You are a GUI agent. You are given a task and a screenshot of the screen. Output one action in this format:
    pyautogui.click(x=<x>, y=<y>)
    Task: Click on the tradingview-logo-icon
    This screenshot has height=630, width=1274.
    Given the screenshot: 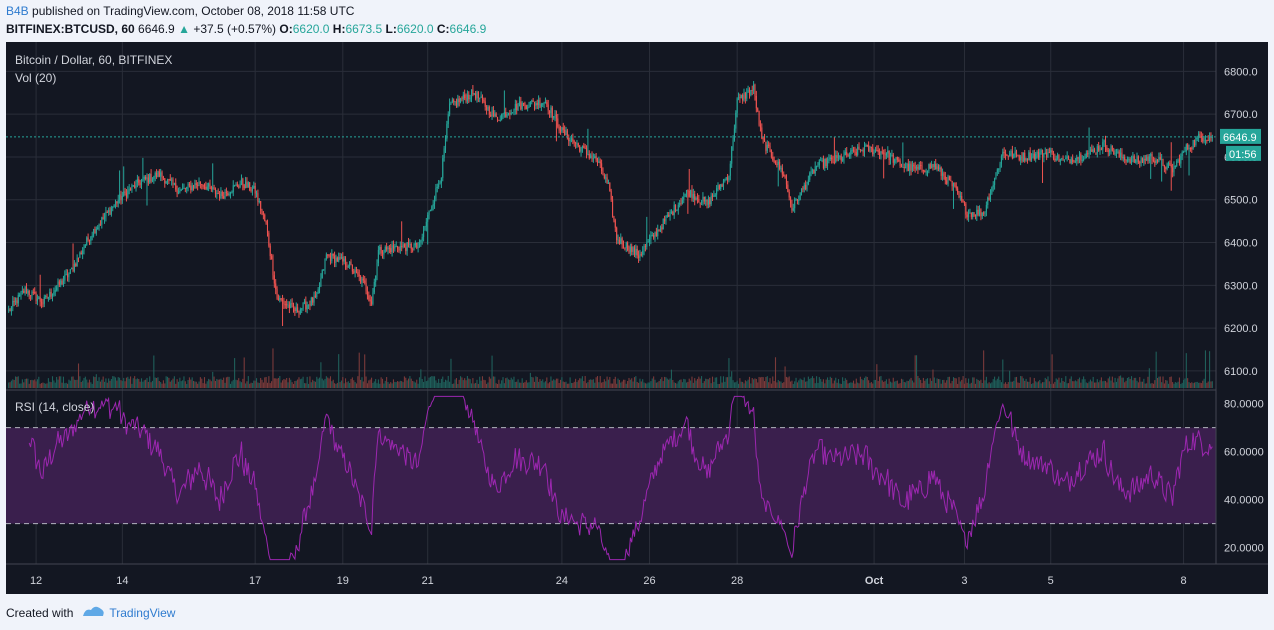 What is the action you would take?
    pyautogui.click(x=93, y=612)
    